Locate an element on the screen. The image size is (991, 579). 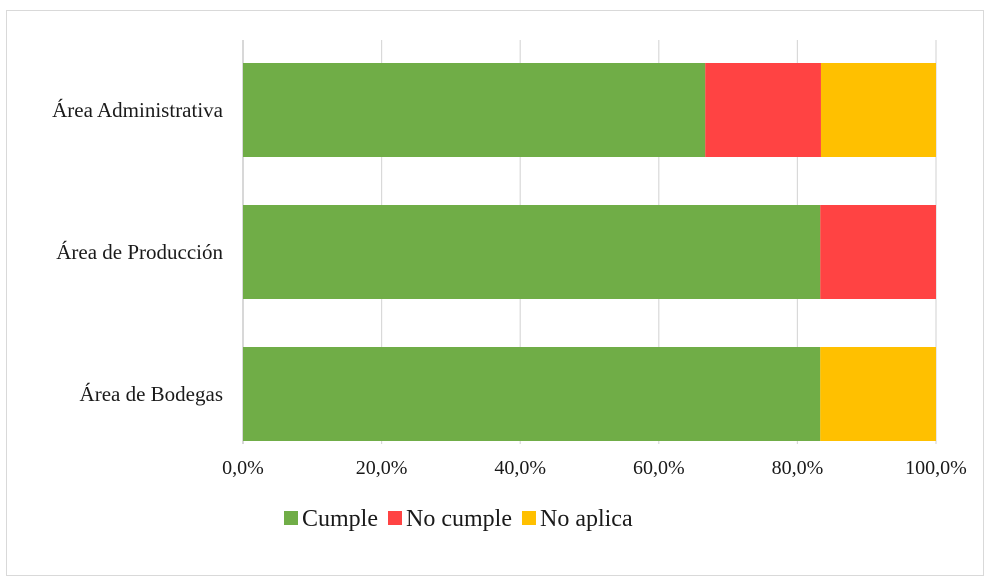
category-label: Área de Producción is located at coordinates (139, 252).